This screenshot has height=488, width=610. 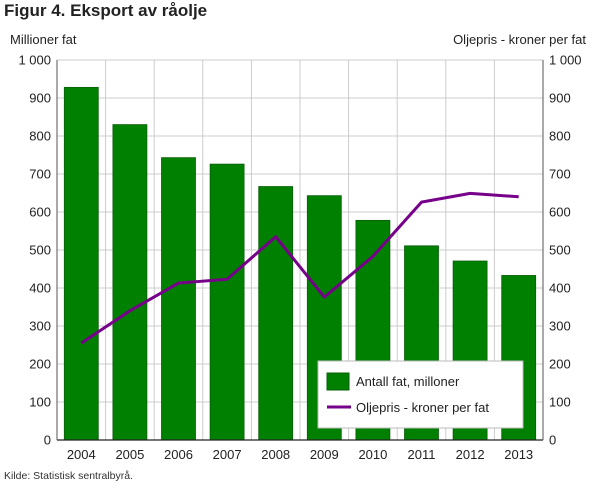 I want to click on y-tick-right: 200, so click(x=560, y=364).